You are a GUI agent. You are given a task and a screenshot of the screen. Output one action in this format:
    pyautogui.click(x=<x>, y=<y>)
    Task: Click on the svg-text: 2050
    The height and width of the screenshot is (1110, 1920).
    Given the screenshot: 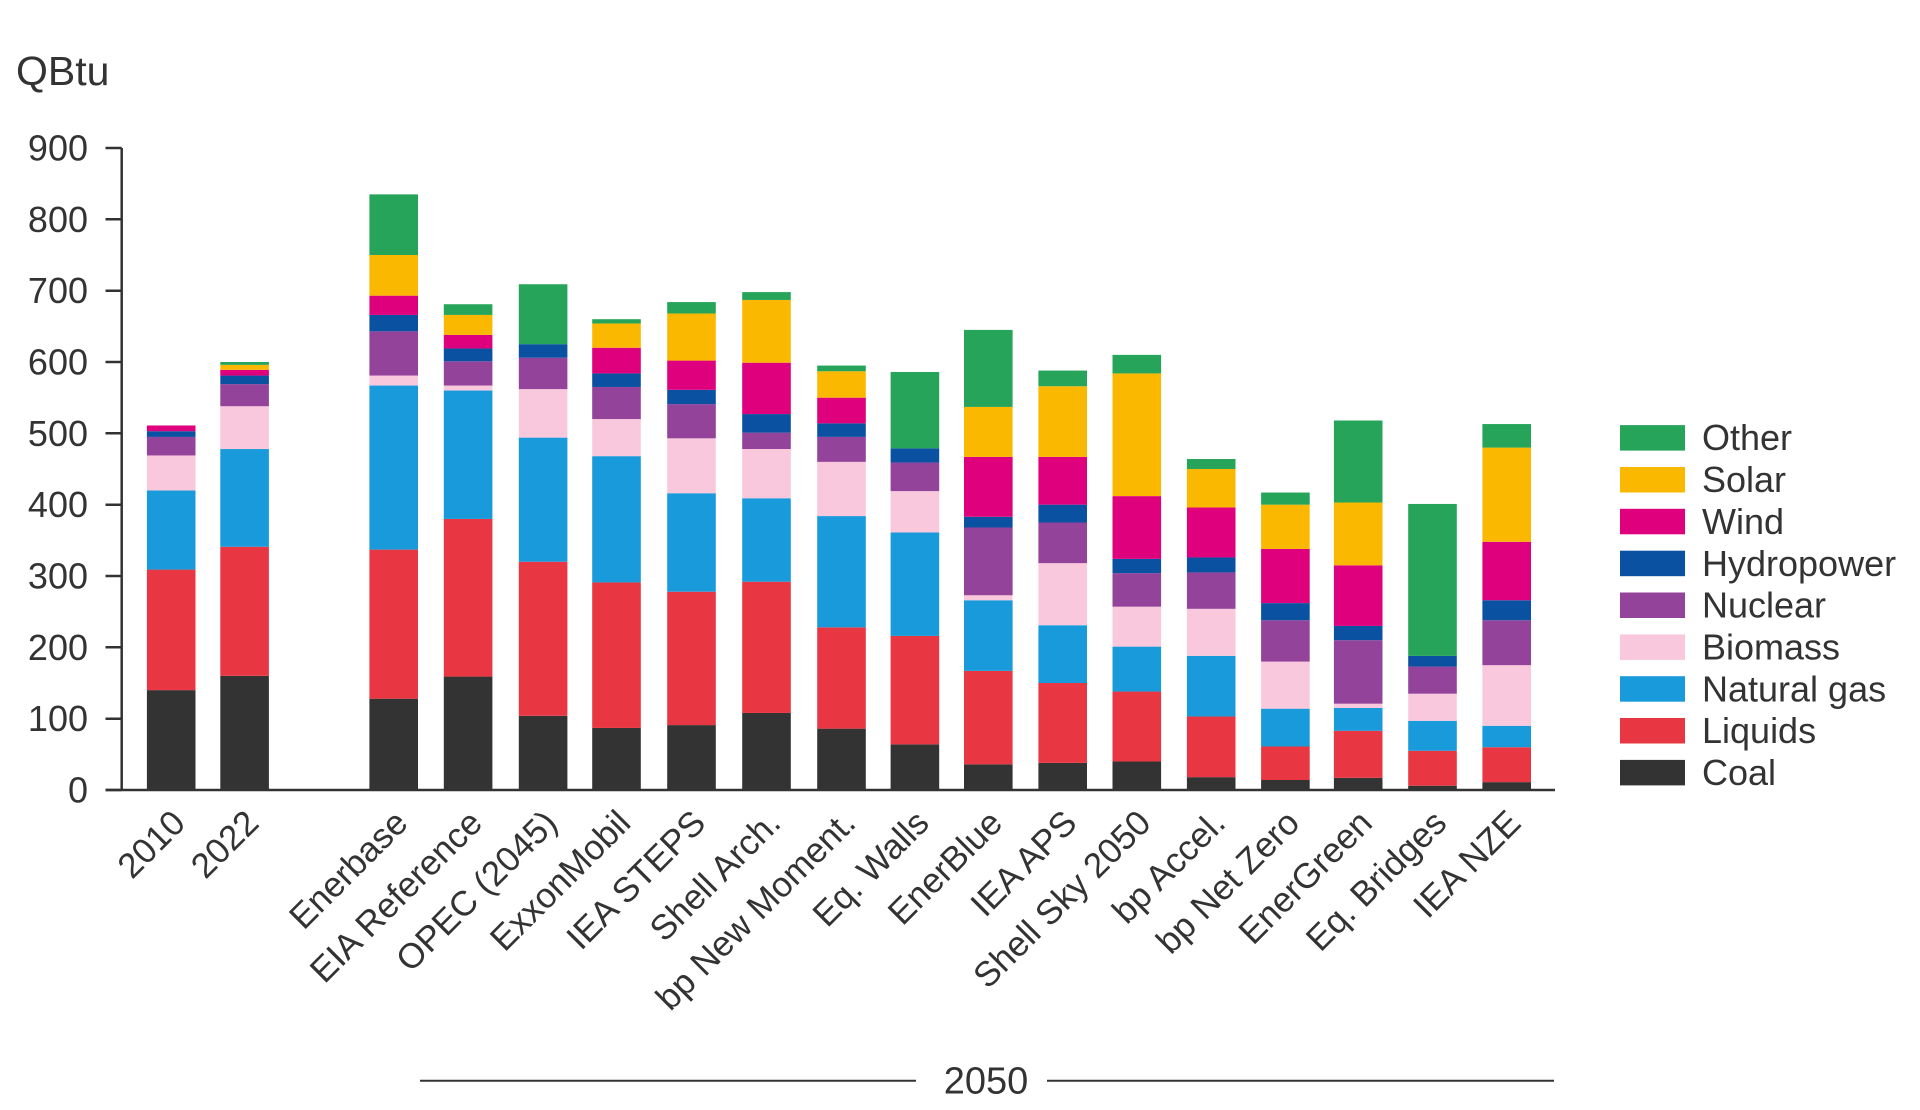 What is the action you would take?
    pyautogui.click(x=986, y=1082)
    